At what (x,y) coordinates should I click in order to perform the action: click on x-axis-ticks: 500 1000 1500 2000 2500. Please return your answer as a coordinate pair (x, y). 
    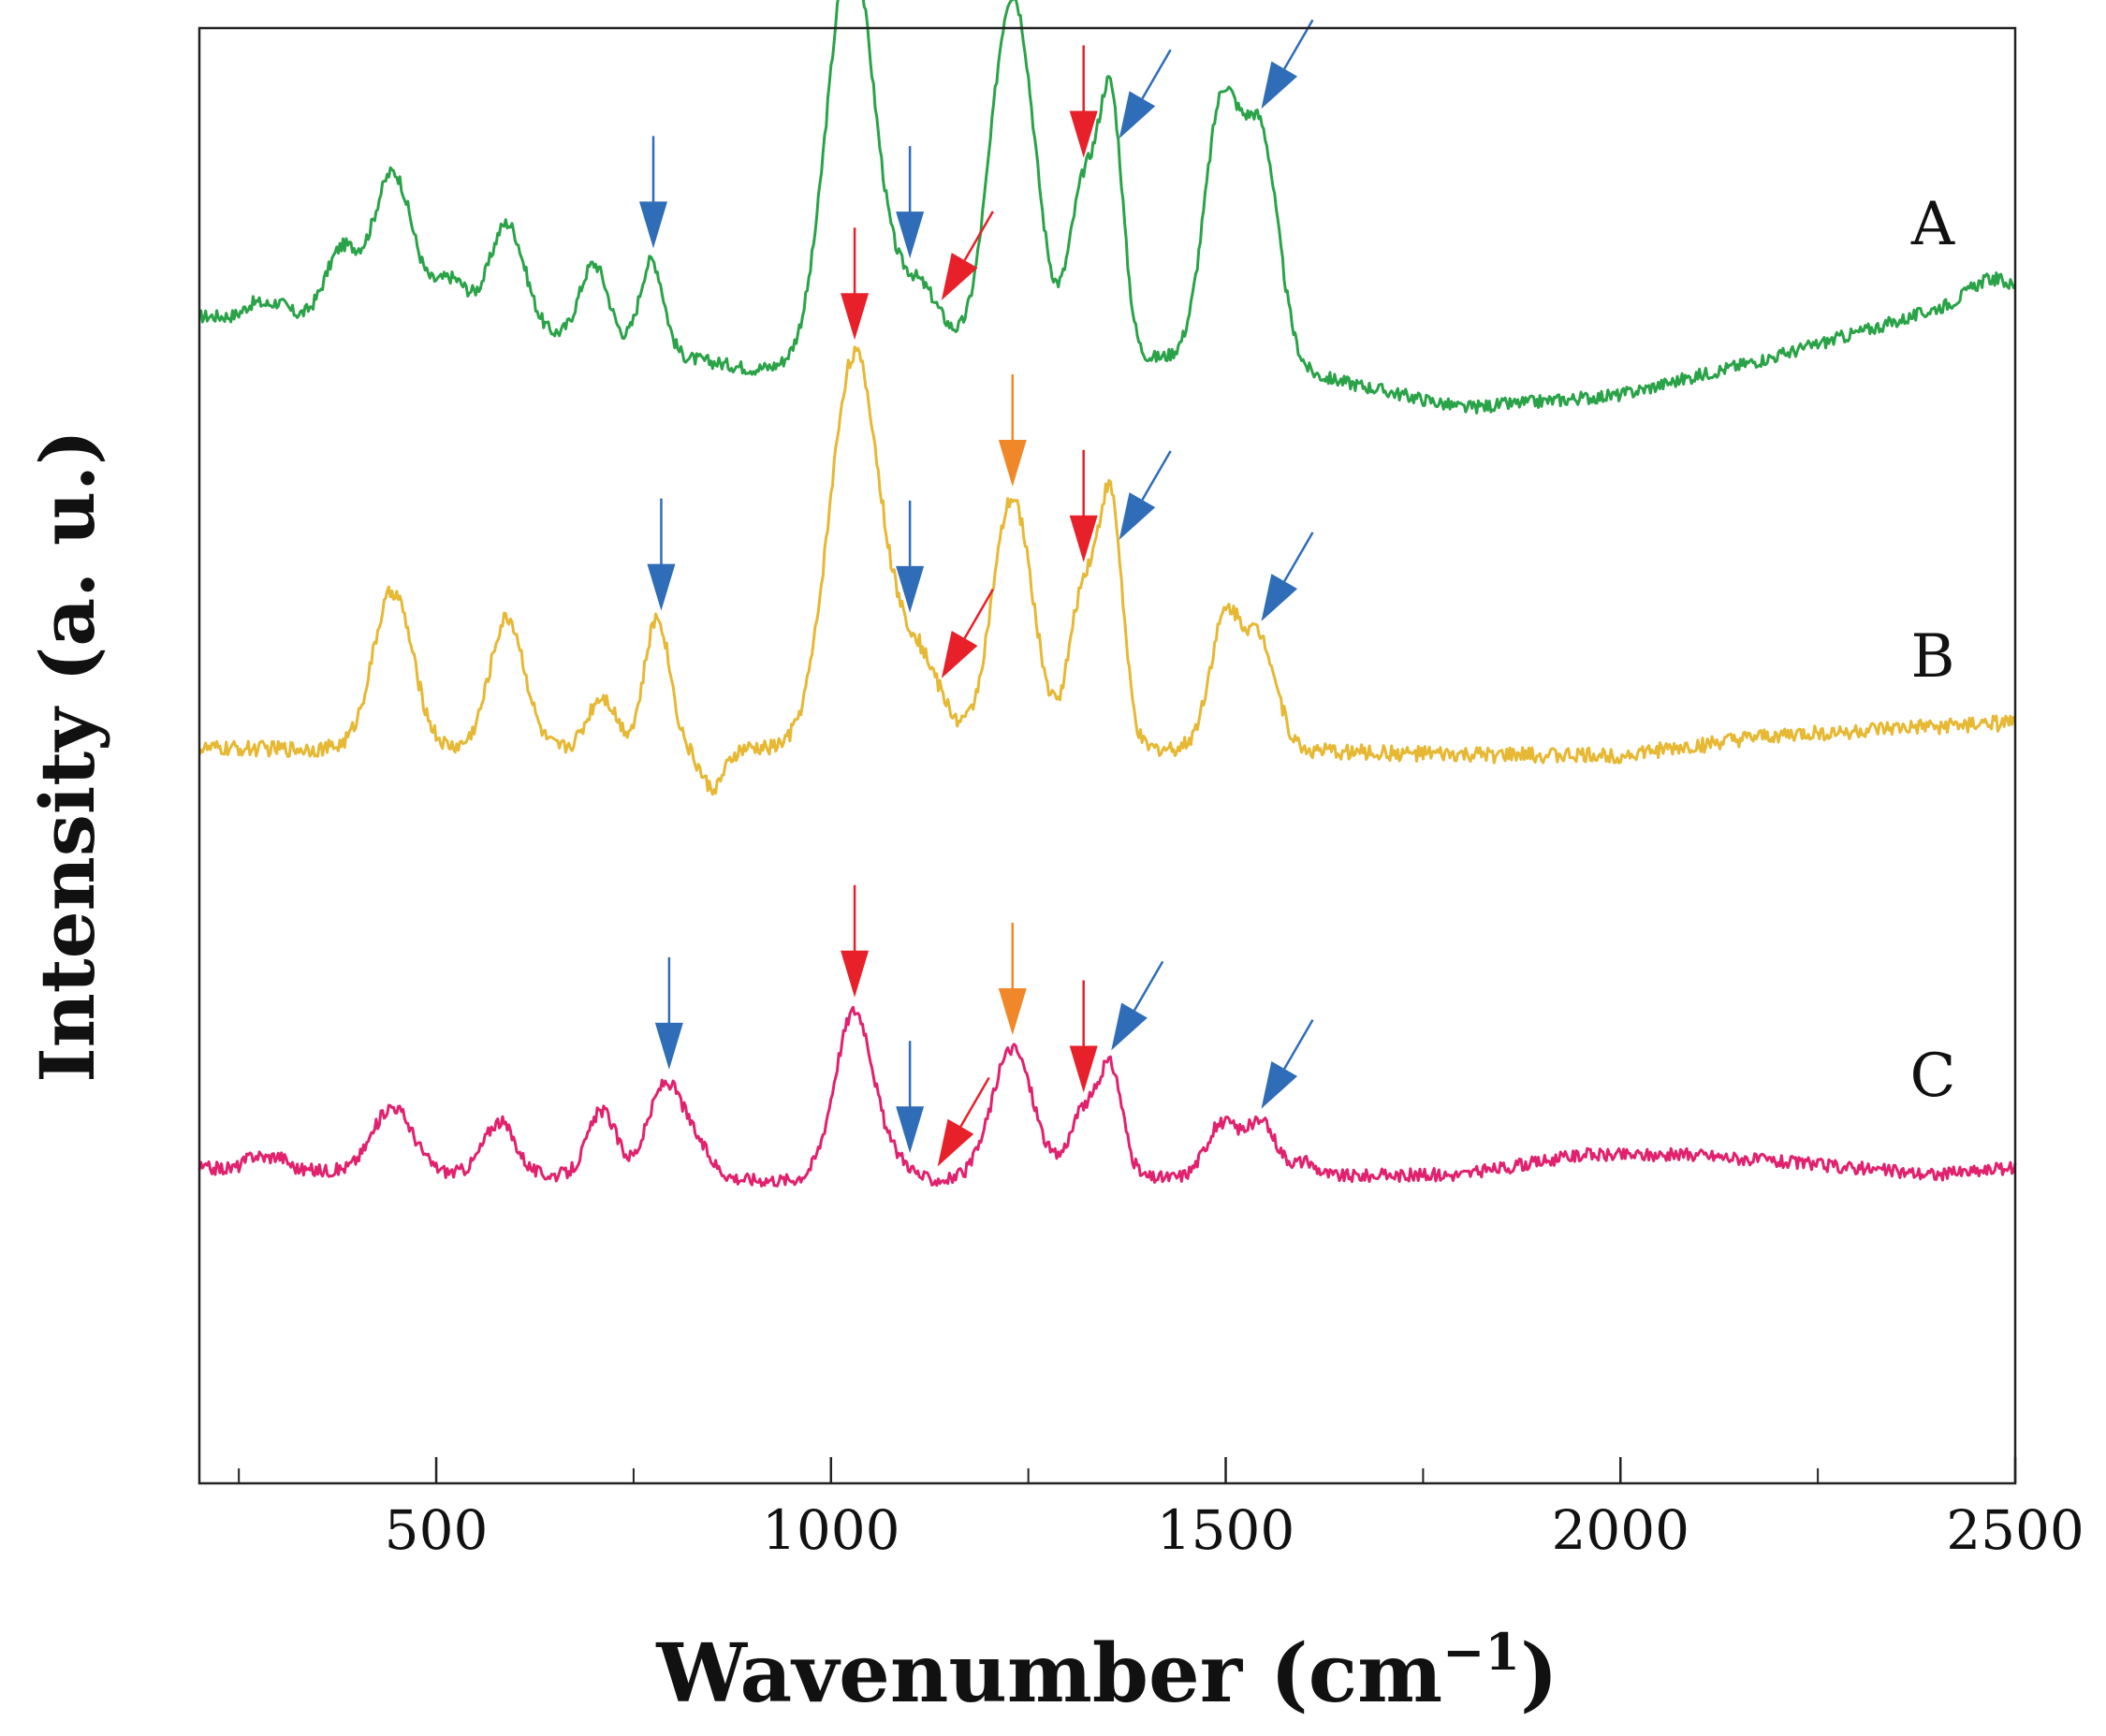
    Looking at the image, I should click on (1161, 1509).